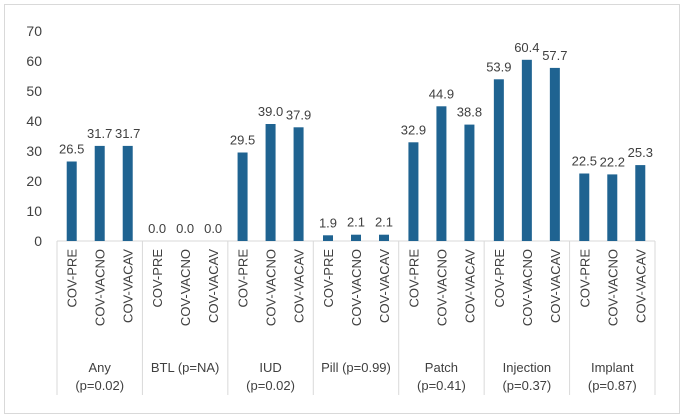  I want to click on data-label: 25.3, so click(640, 152).